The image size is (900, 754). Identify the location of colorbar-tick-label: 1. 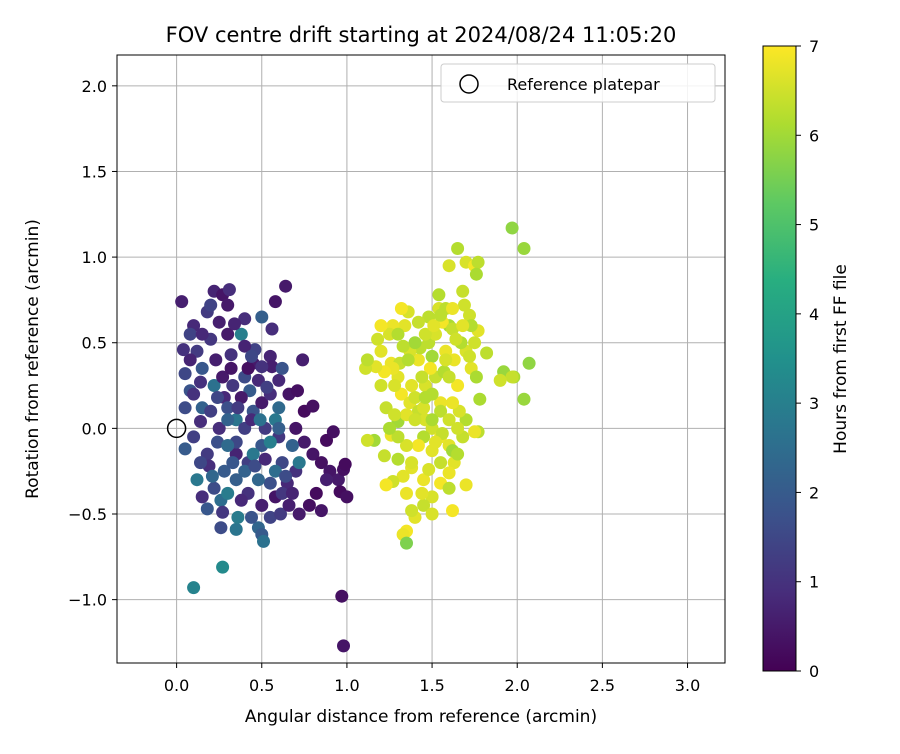
(814, 582).